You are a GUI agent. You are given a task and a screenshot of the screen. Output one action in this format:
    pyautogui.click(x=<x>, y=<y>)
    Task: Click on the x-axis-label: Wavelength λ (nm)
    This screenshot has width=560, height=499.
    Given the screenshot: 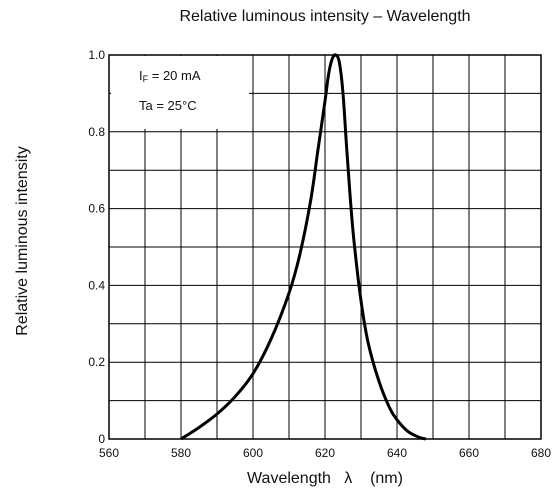 What is the action you would take?
    pyautogui.click(x=325, y=478)
    